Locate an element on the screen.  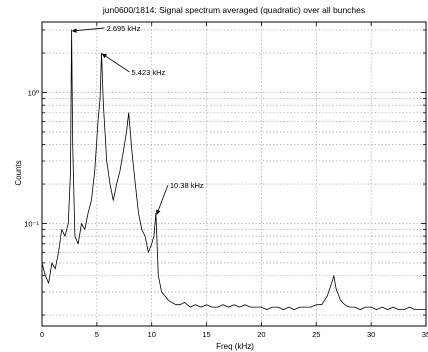
x-tick-label: 0 is located at coordinates (42, 334).